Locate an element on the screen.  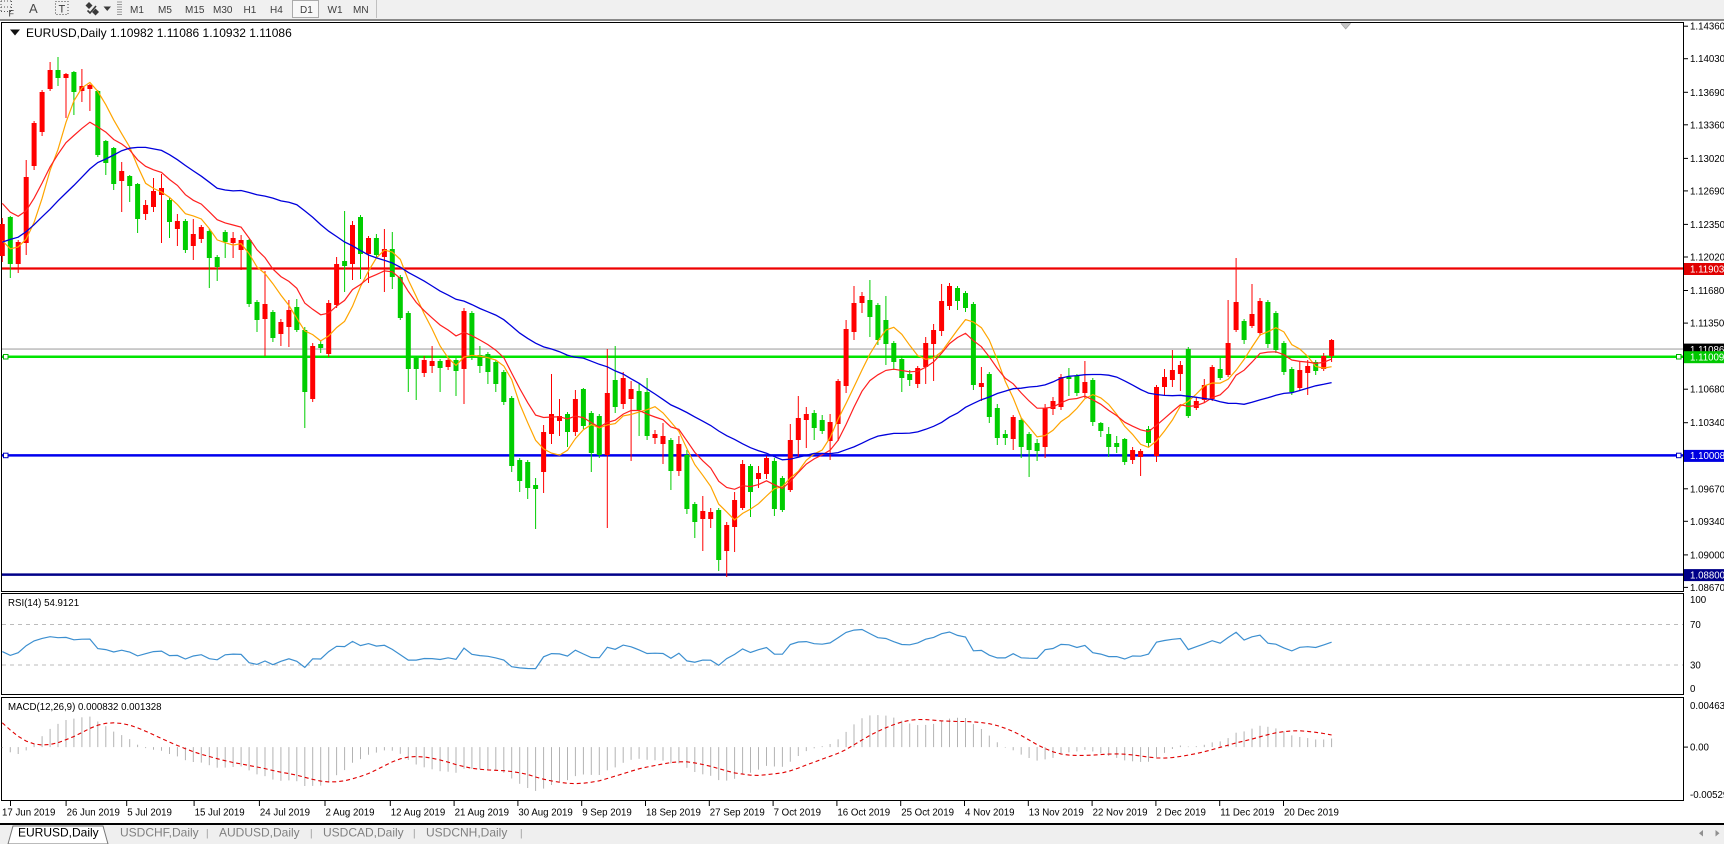
svg-text: 12 Aug 2019 is located at coordinates (418, 813).